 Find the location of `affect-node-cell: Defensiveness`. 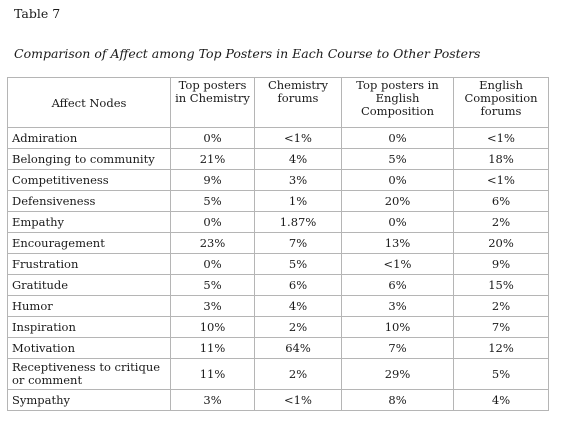

affect-node-cell: Defensiveness is located at coordinates (89, 201).